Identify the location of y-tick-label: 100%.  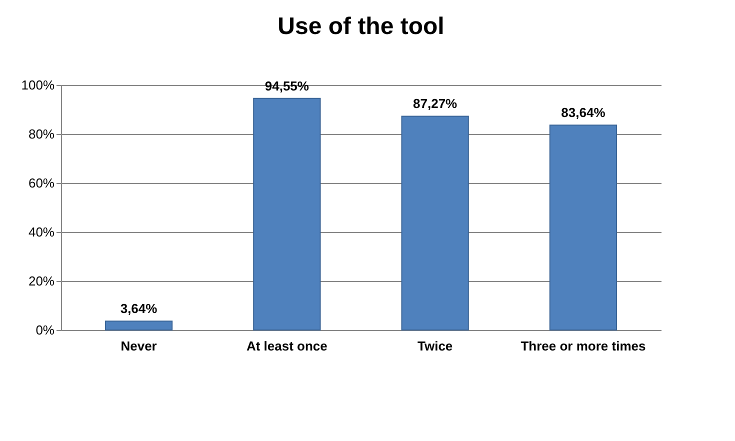
(38, 85).